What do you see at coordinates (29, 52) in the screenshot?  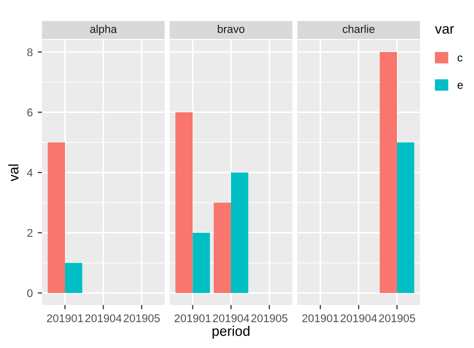 I see `y-tick-label: 8` at bounding box center [29, 52].